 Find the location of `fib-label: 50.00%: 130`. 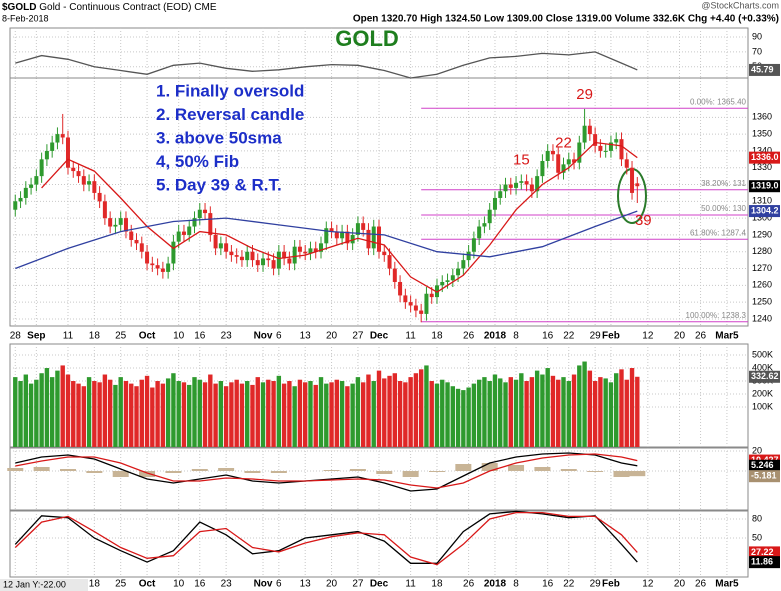

fib-label: 50.00%: 130 is located at coordinates (723, 208).